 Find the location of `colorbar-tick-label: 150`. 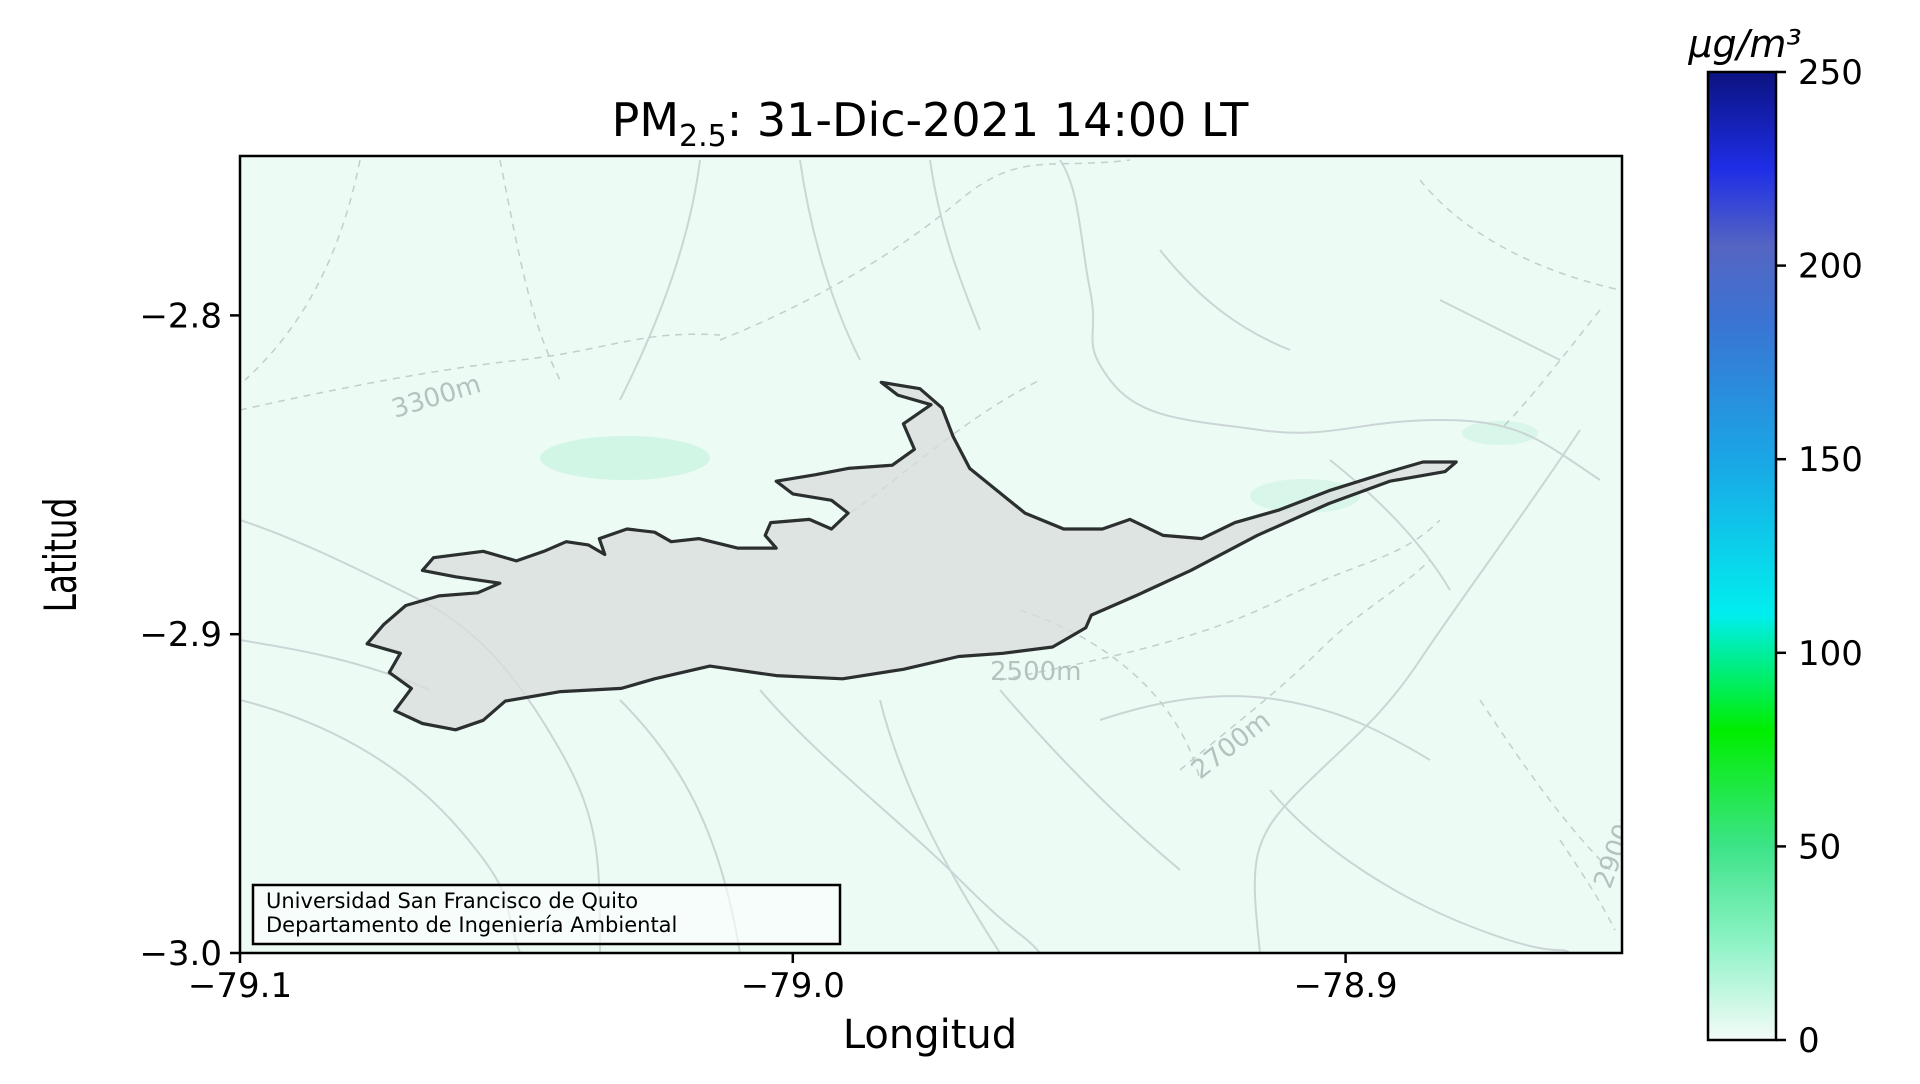

colorbar-tick-label: 150 is located at coordinates (1830, 460).